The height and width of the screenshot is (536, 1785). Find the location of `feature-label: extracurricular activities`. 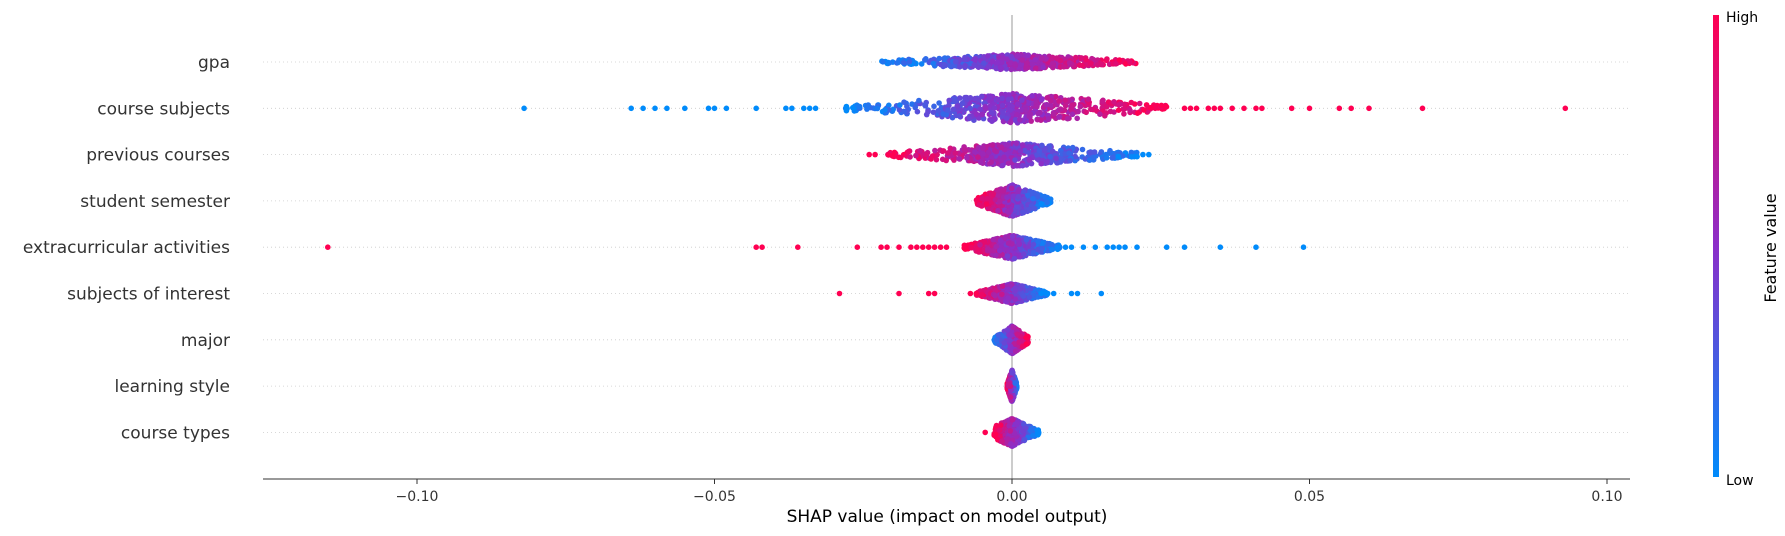

feature-label: extracurricular activities is located at coordinates (126, 248).